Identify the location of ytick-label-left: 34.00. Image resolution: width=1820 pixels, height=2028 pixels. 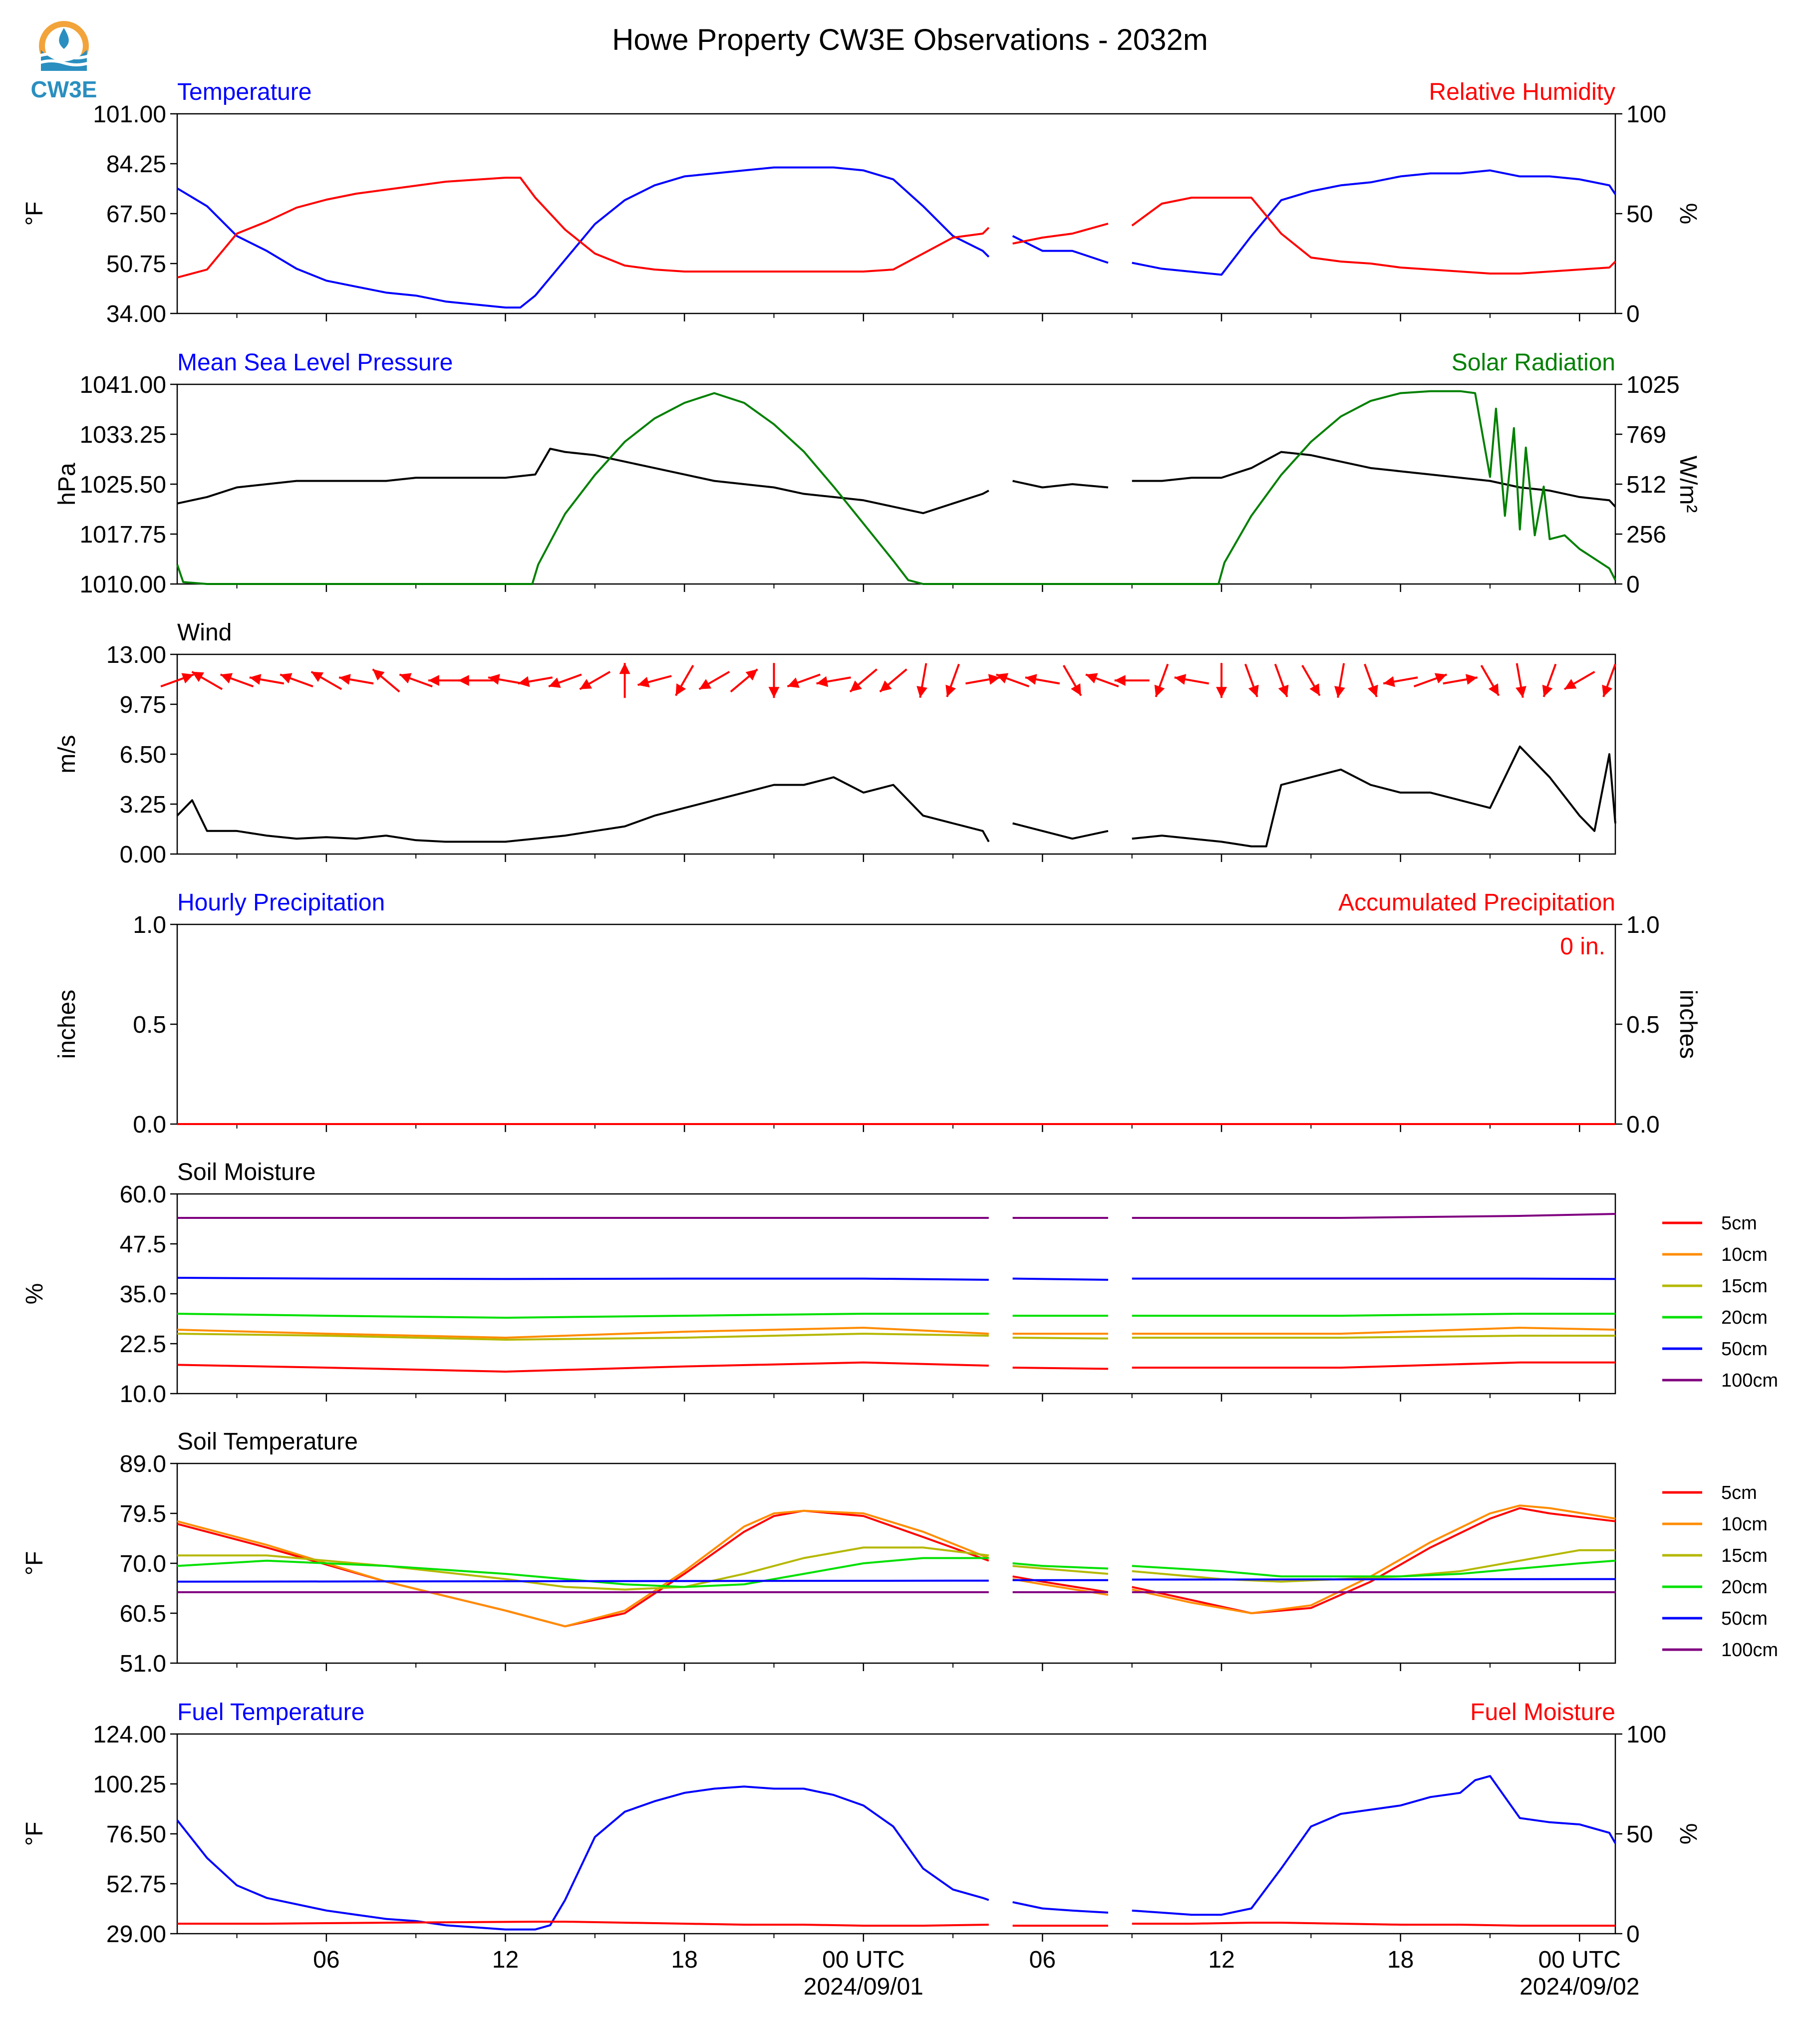
(136, 314).